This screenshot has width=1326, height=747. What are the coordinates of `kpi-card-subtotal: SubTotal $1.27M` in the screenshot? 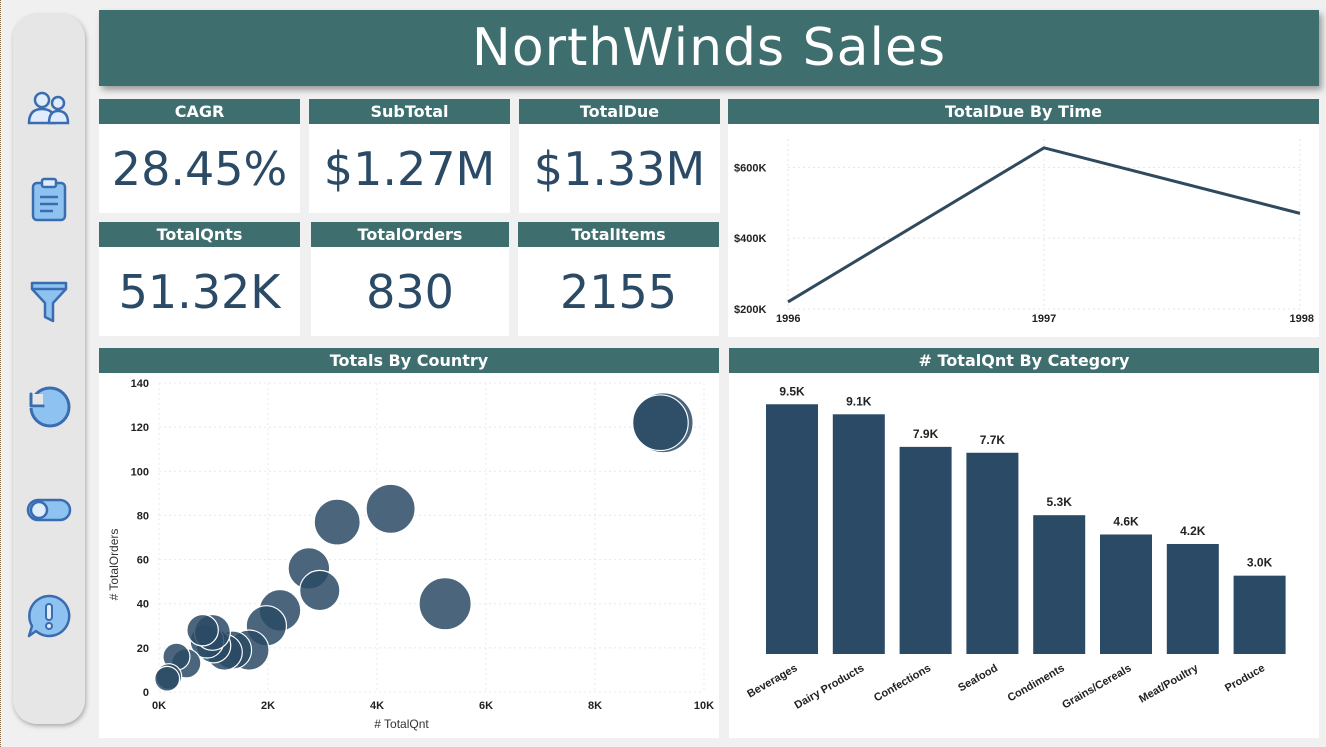 It's located at (409, 156).